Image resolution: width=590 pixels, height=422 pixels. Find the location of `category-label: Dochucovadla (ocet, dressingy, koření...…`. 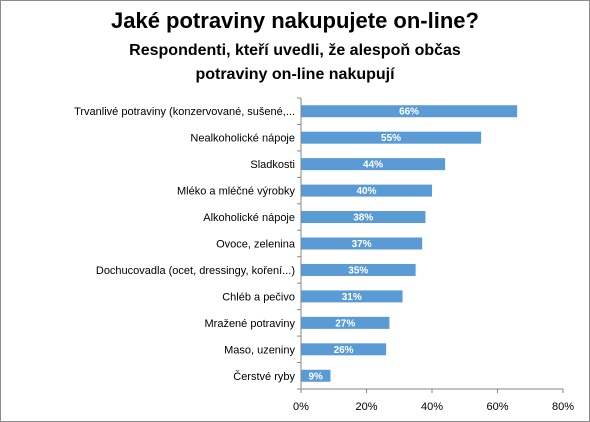

category-label: Dochucovadla (ocet, dressingy, koření...… is located at coordinates (195, 271).